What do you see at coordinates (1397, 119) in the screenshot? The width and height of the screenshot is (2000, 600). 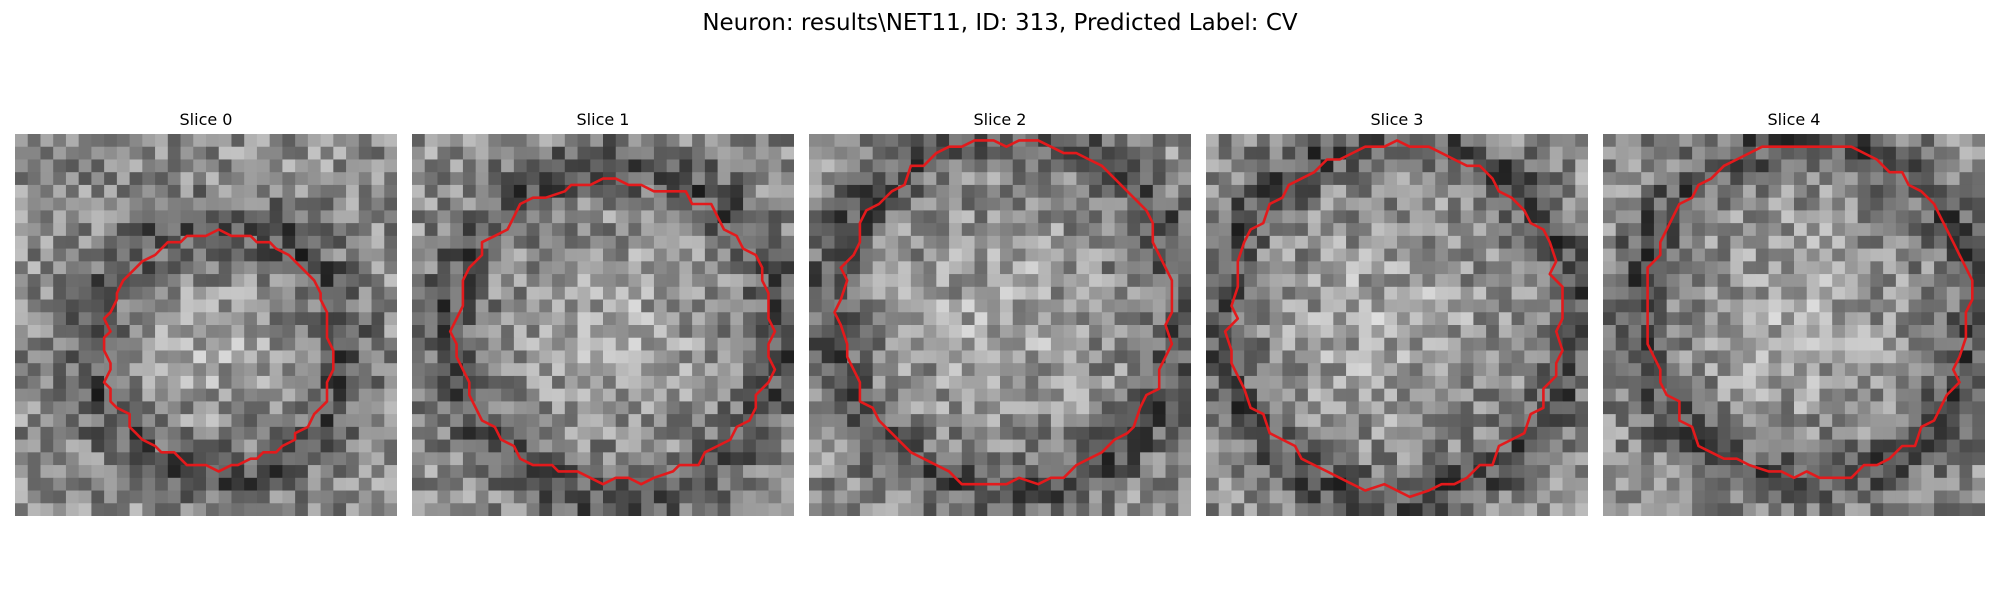 I see `slice-title-3: Slice 3` at bounding box center [1397, 119].